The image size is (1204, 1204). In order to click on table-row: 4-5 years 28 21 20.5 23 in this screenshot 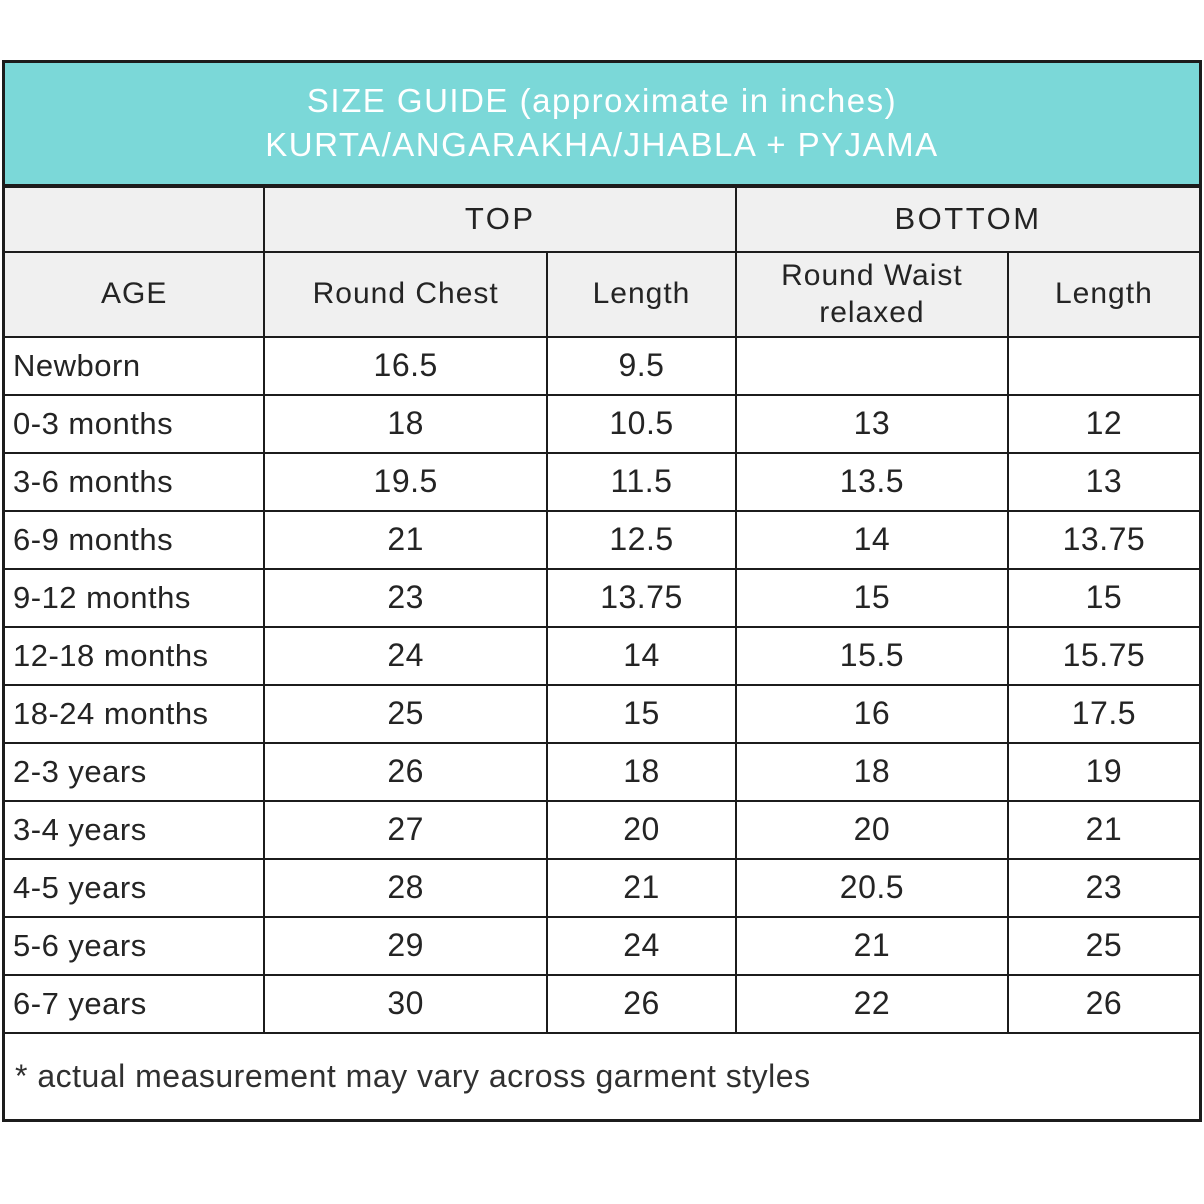, I will do `click(602, 887)`.